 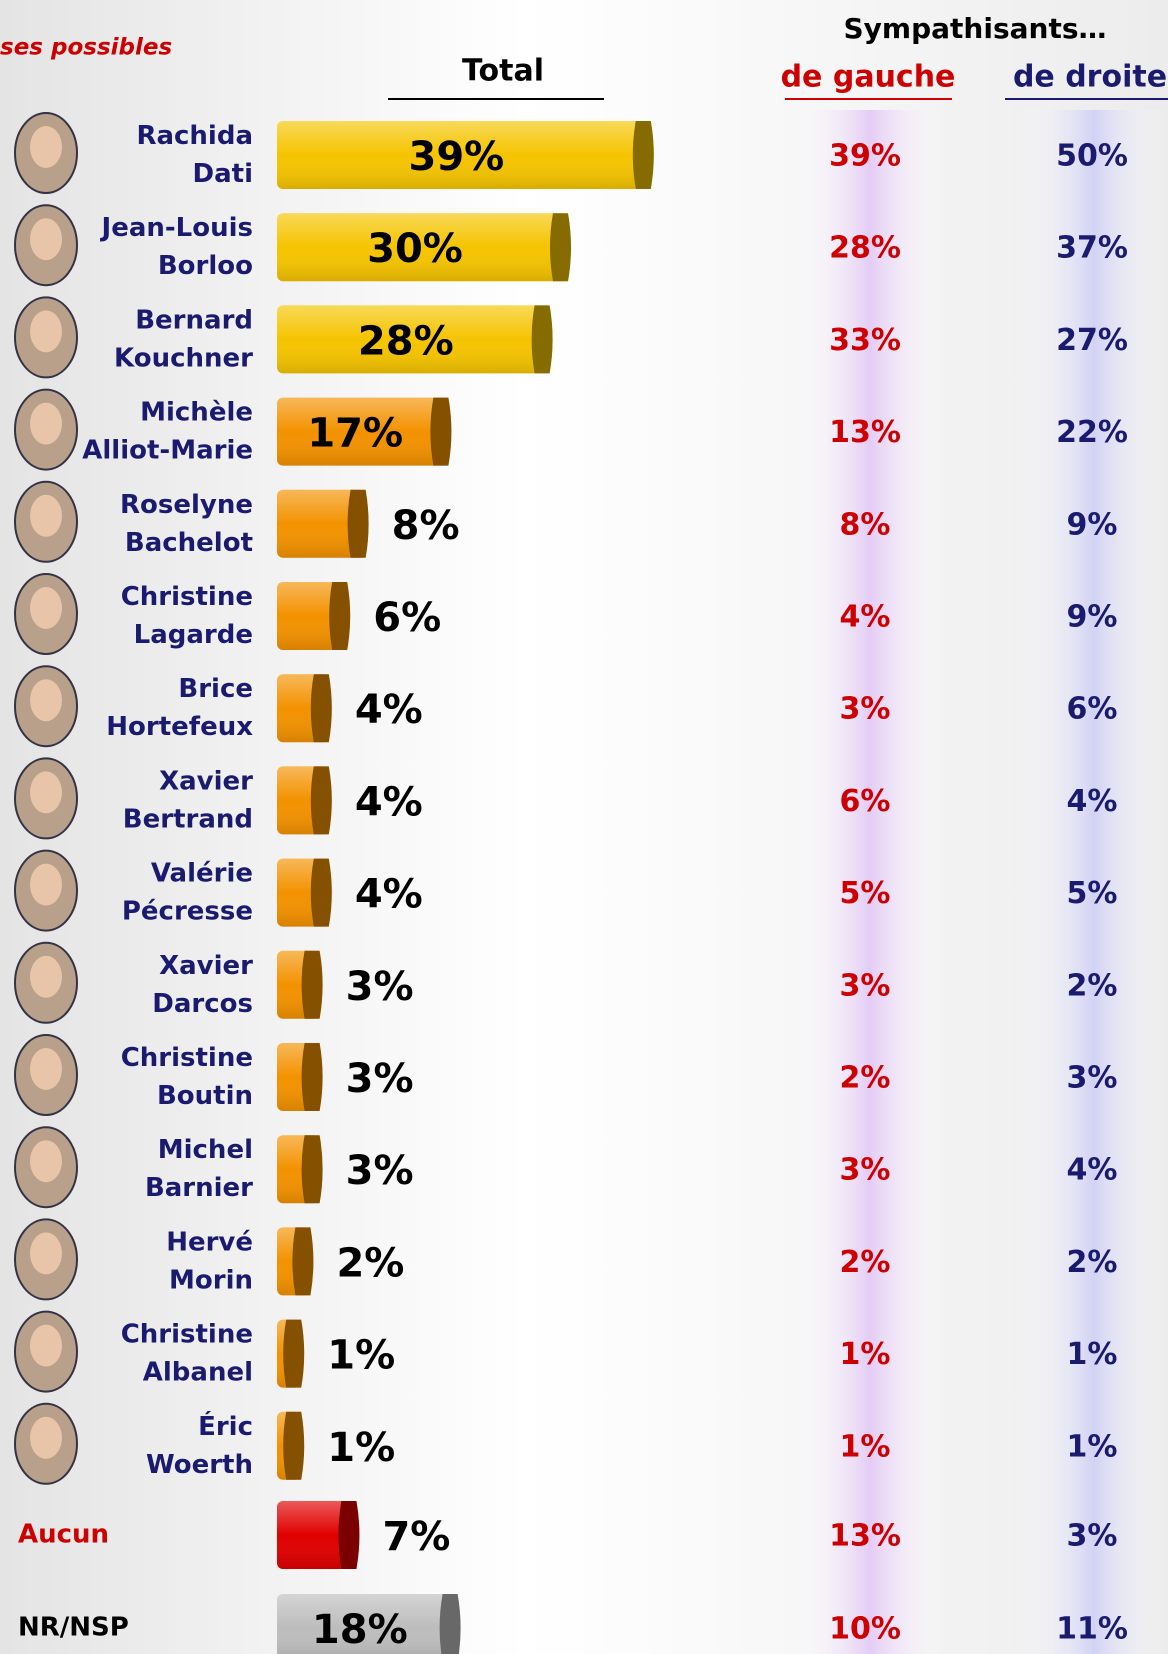 What do you see at coordinates (865, 524) in the screenshot?
I see `column-value: 8%` at bounding box center [865, 524].